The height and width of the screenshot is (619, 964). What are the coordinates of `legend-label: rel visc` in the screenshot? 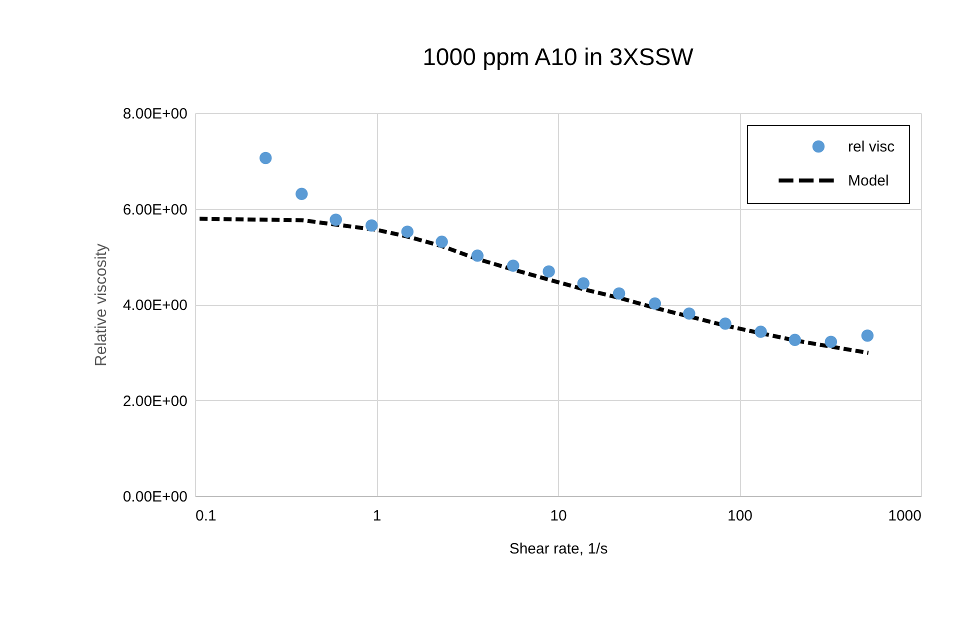 It's located at (872, 147).